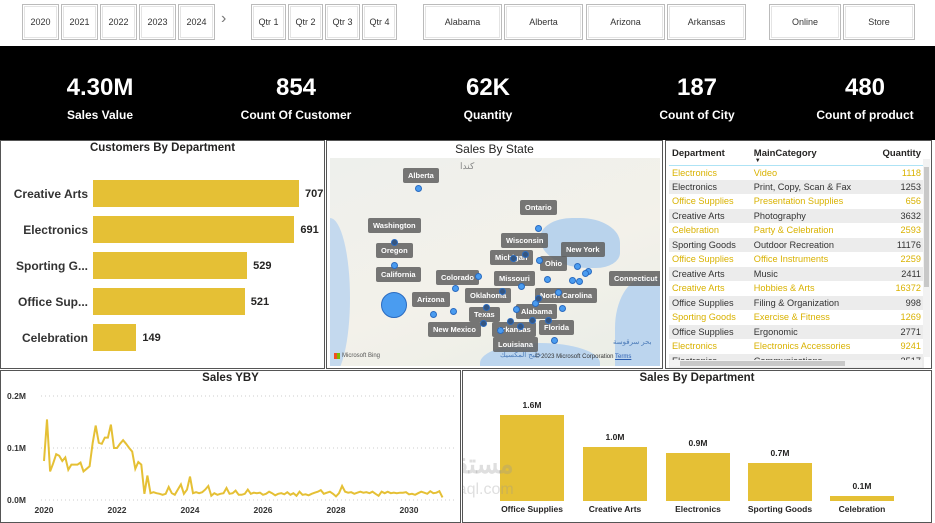 The width and height of the screenshot is (935, 523). What do you see at coordinates (566, 295) in the screenshot?
I see `map-label-north-carolina: North Carolina` at bounding box center [566, 295].